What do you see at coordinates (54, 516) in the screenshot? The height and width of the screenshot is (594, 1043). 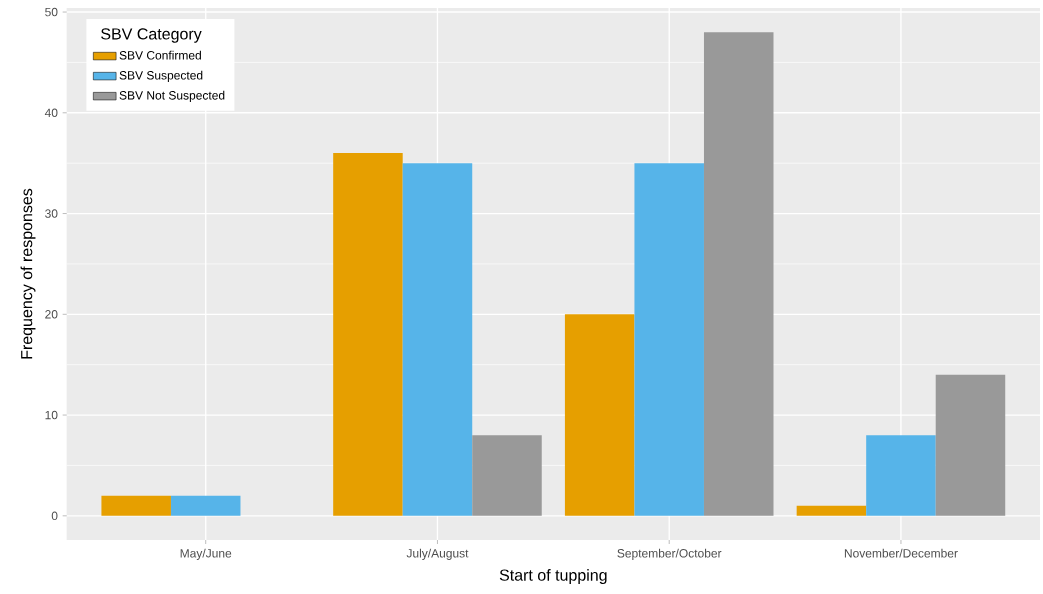 I see `y-tick-label: 0` at bounding box center [54, 516].